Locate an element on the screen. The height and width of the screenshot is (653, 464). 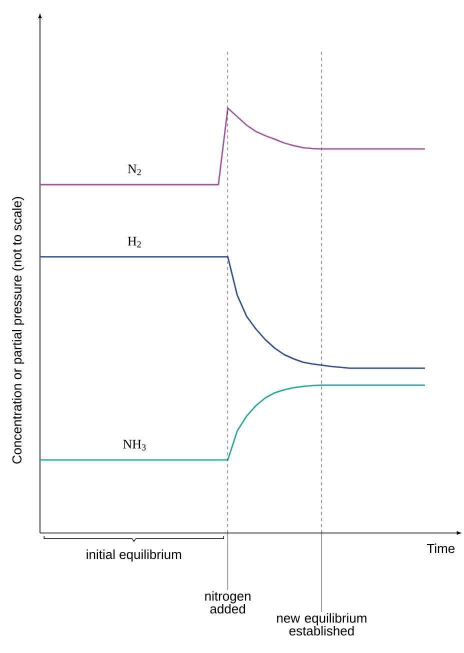
series-label: NH$_{3}$ is located at coordinates (134, 445).